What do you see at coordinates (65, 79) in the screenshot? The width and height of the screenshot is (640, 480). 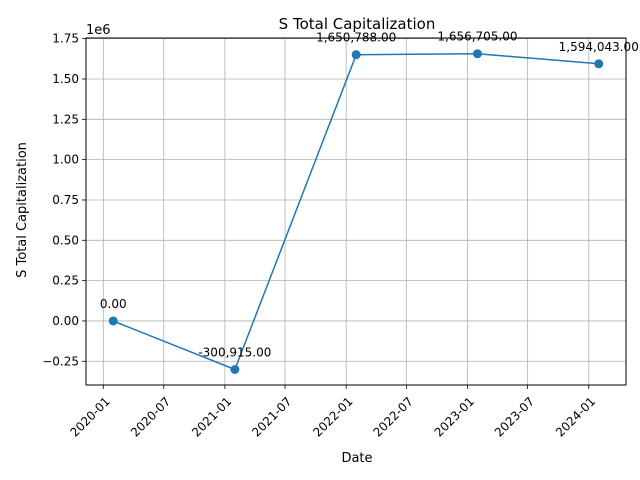 I see `y-tick-label: 1.50` at bounding box center [65, 79].